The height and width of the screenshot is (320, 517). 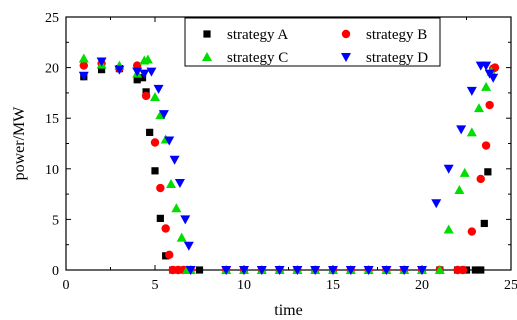 I want to click on y-axis-title: power/MW, so click(x=19, y=143).